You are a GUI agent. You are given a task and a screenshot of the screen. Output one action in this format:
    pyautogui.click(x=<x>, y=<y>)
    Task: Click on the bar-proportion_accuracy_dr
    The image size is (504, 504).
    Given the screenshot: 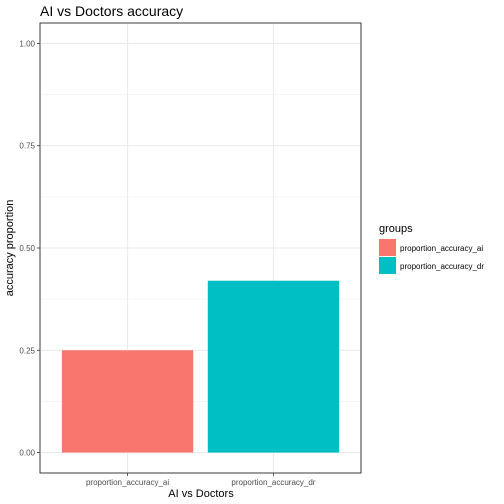 What is the action you would take?
    pyautogui.click(x=273, y=366)
    